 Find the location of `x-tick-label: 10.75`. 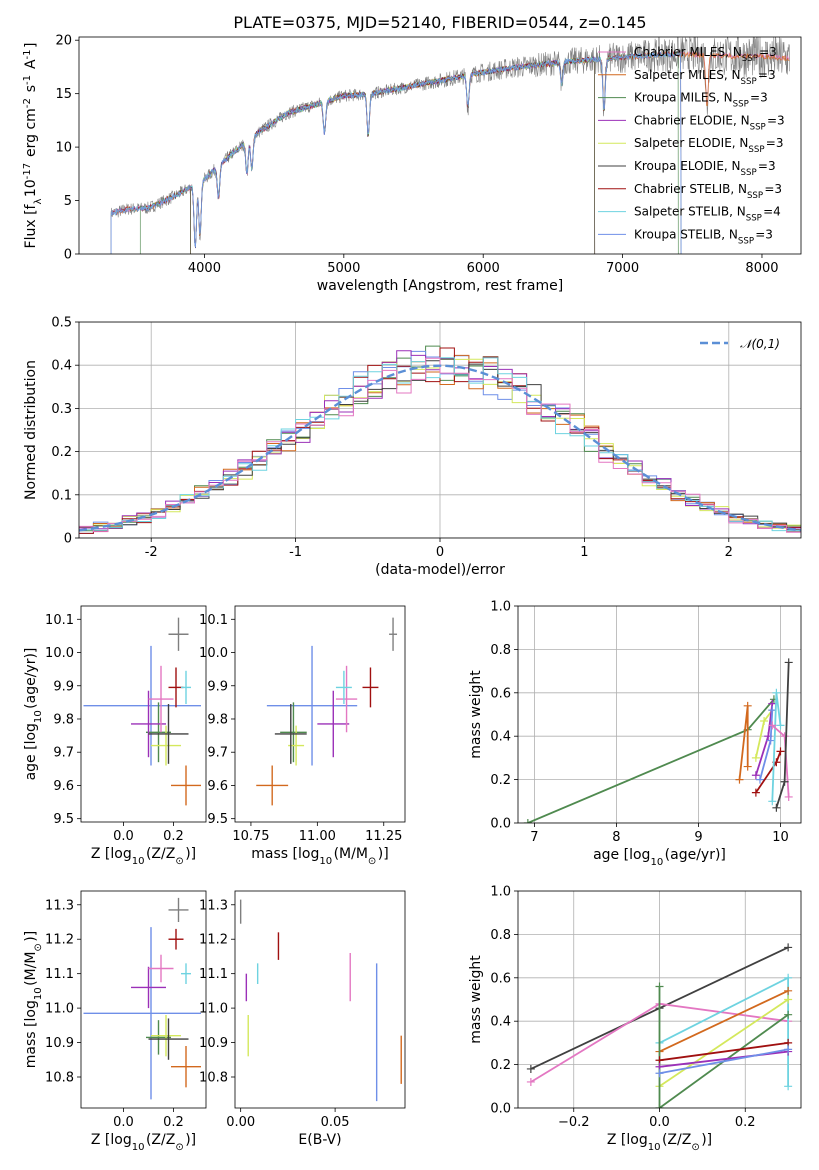

x-tick-label: 10.75 is located at coordinates (250, 836).